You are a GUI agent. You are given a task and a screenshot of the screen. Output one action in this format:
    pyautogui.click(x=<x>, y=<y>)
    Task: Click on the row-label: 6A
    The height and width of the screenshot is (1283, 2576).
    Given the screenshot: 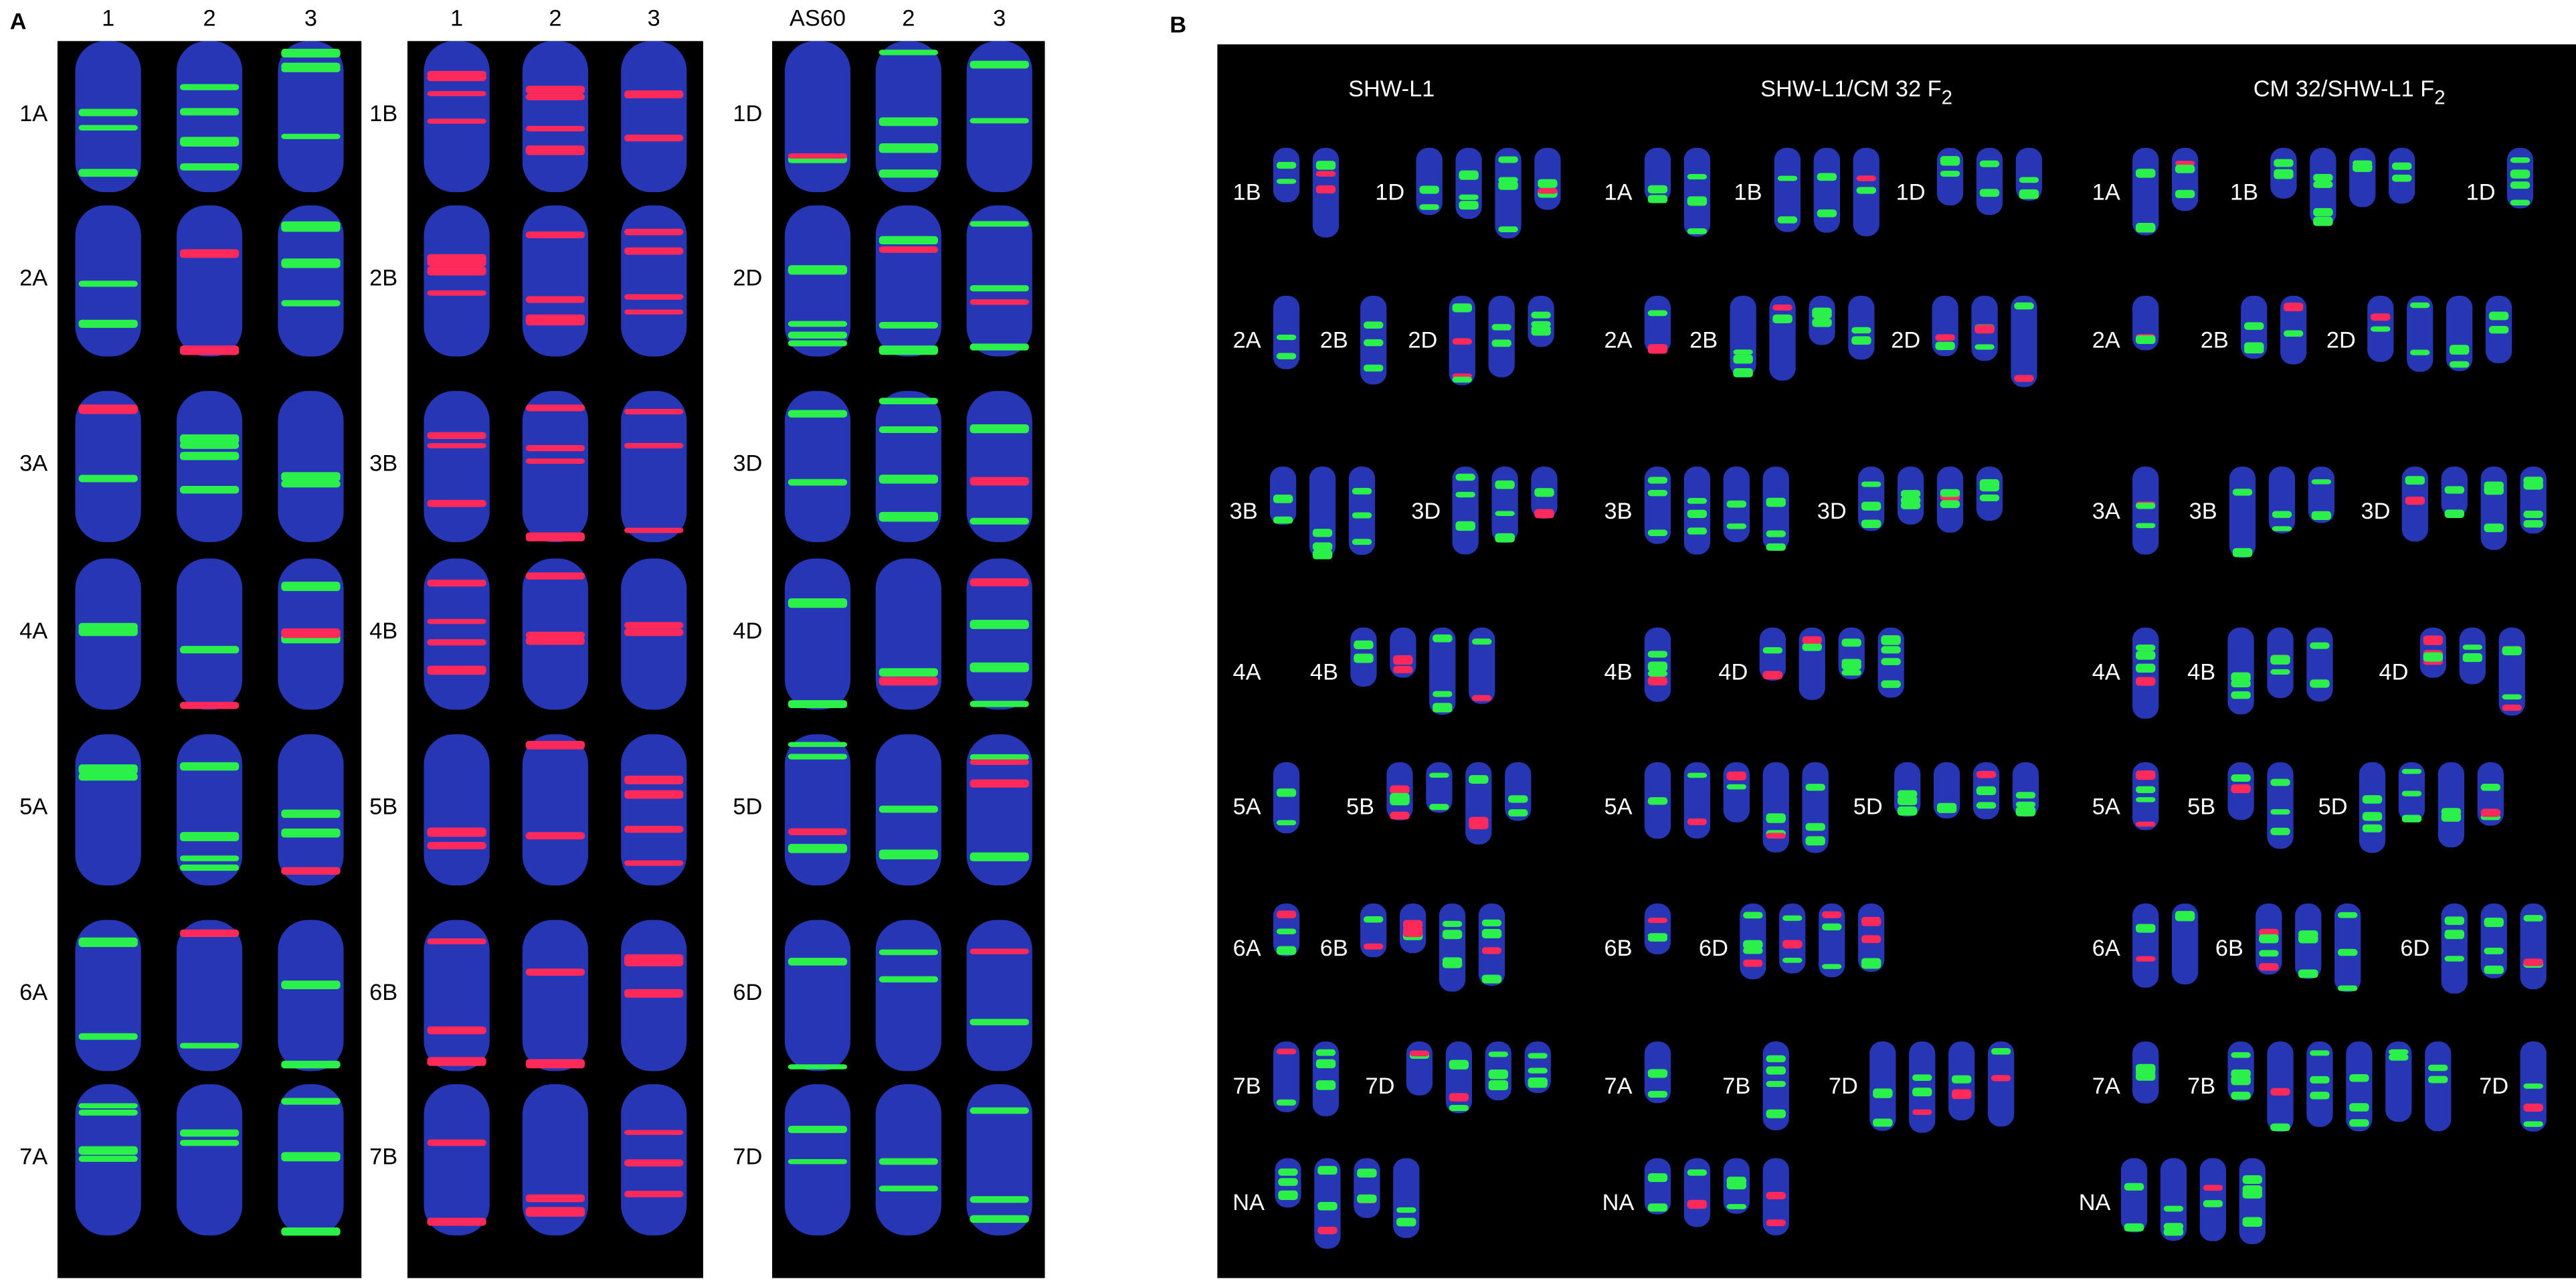 What is the action you would take?
    pyautogui.click(x=33, y=992)
    